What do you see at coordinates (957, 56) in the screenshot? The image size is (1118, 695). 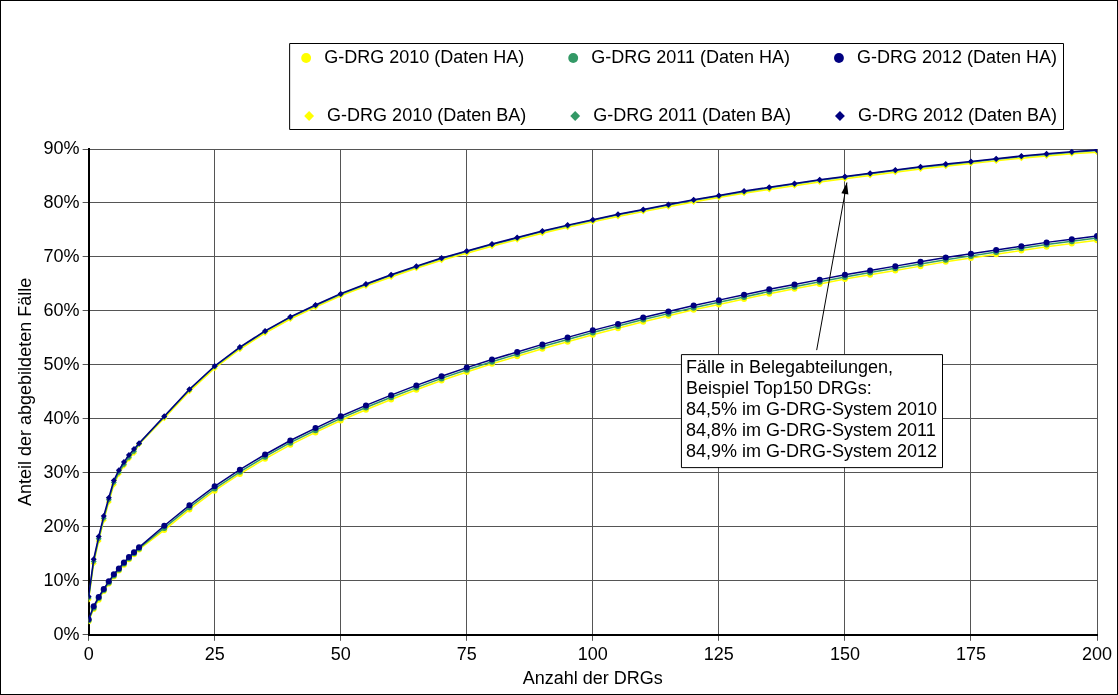 I see `legend-label: G-DRG 2012 (Daten HA)` at bounding box center [957, 56].